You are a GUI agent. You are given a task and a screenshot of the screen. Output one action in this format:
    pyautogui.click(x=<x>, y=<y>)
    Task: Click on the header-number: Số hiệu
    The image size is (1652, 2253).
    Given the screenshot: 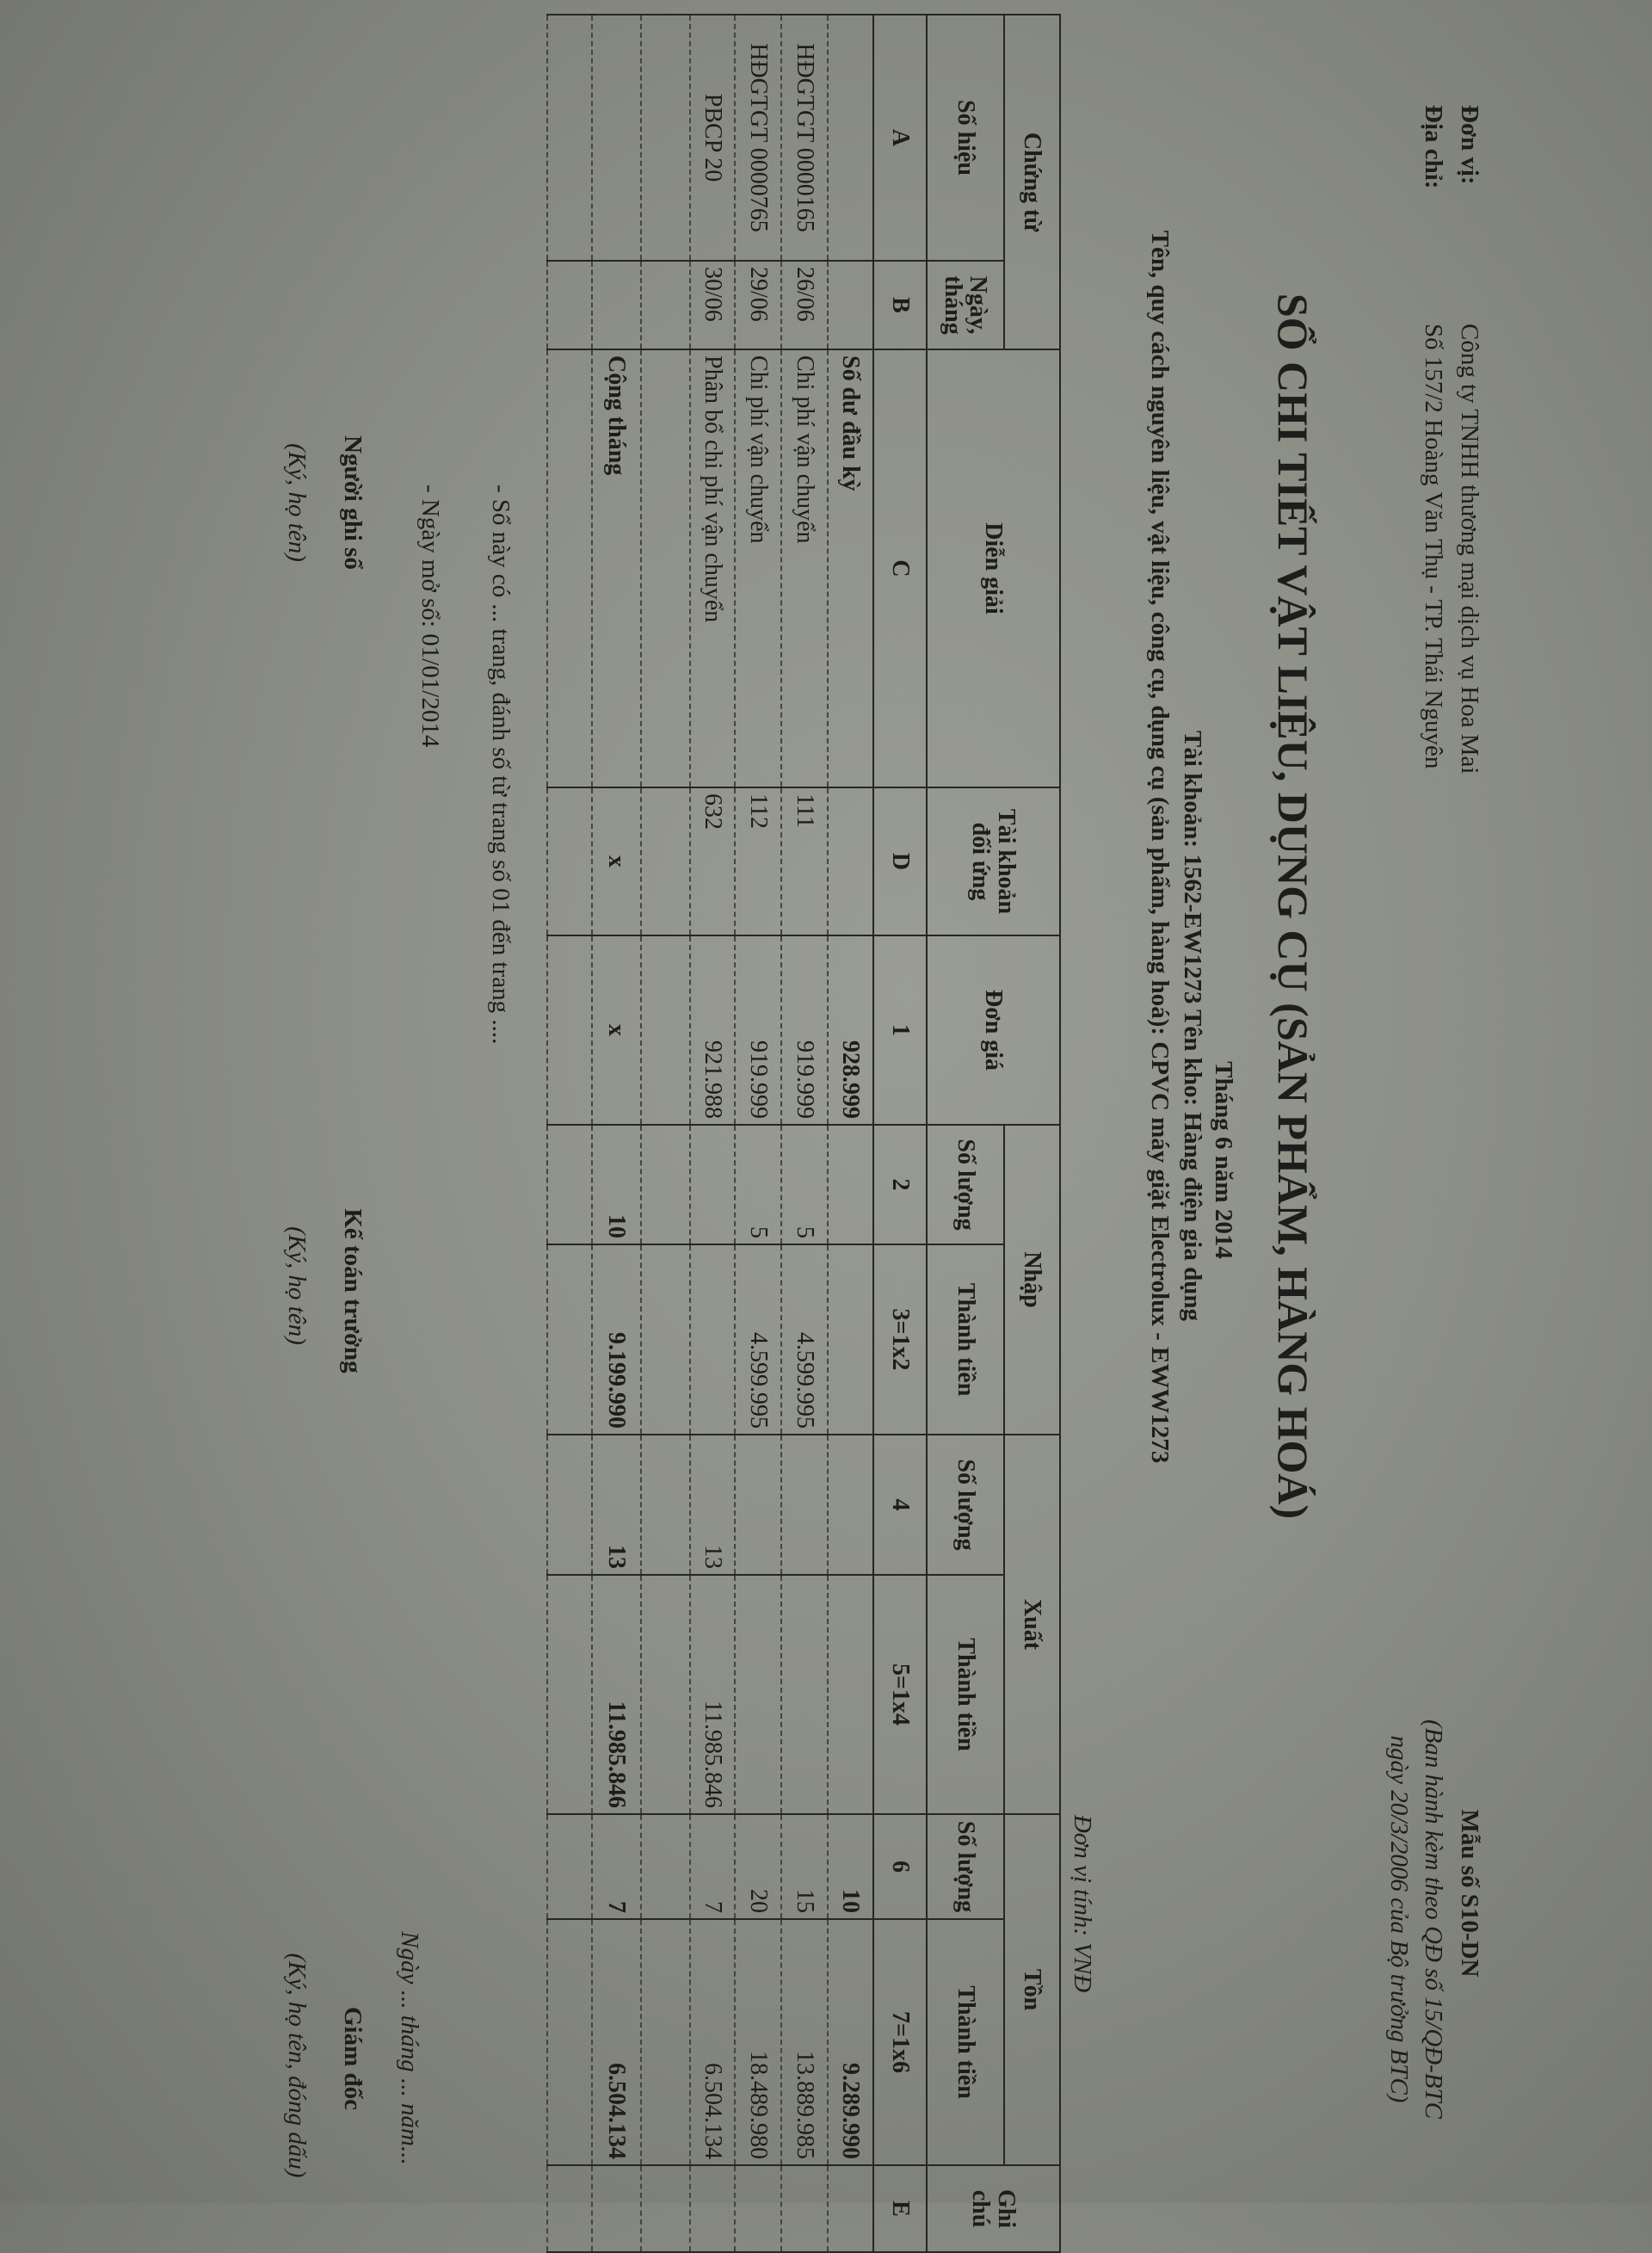 What is the action you would take?
    pyautogui.click(x=965, y=138)
    